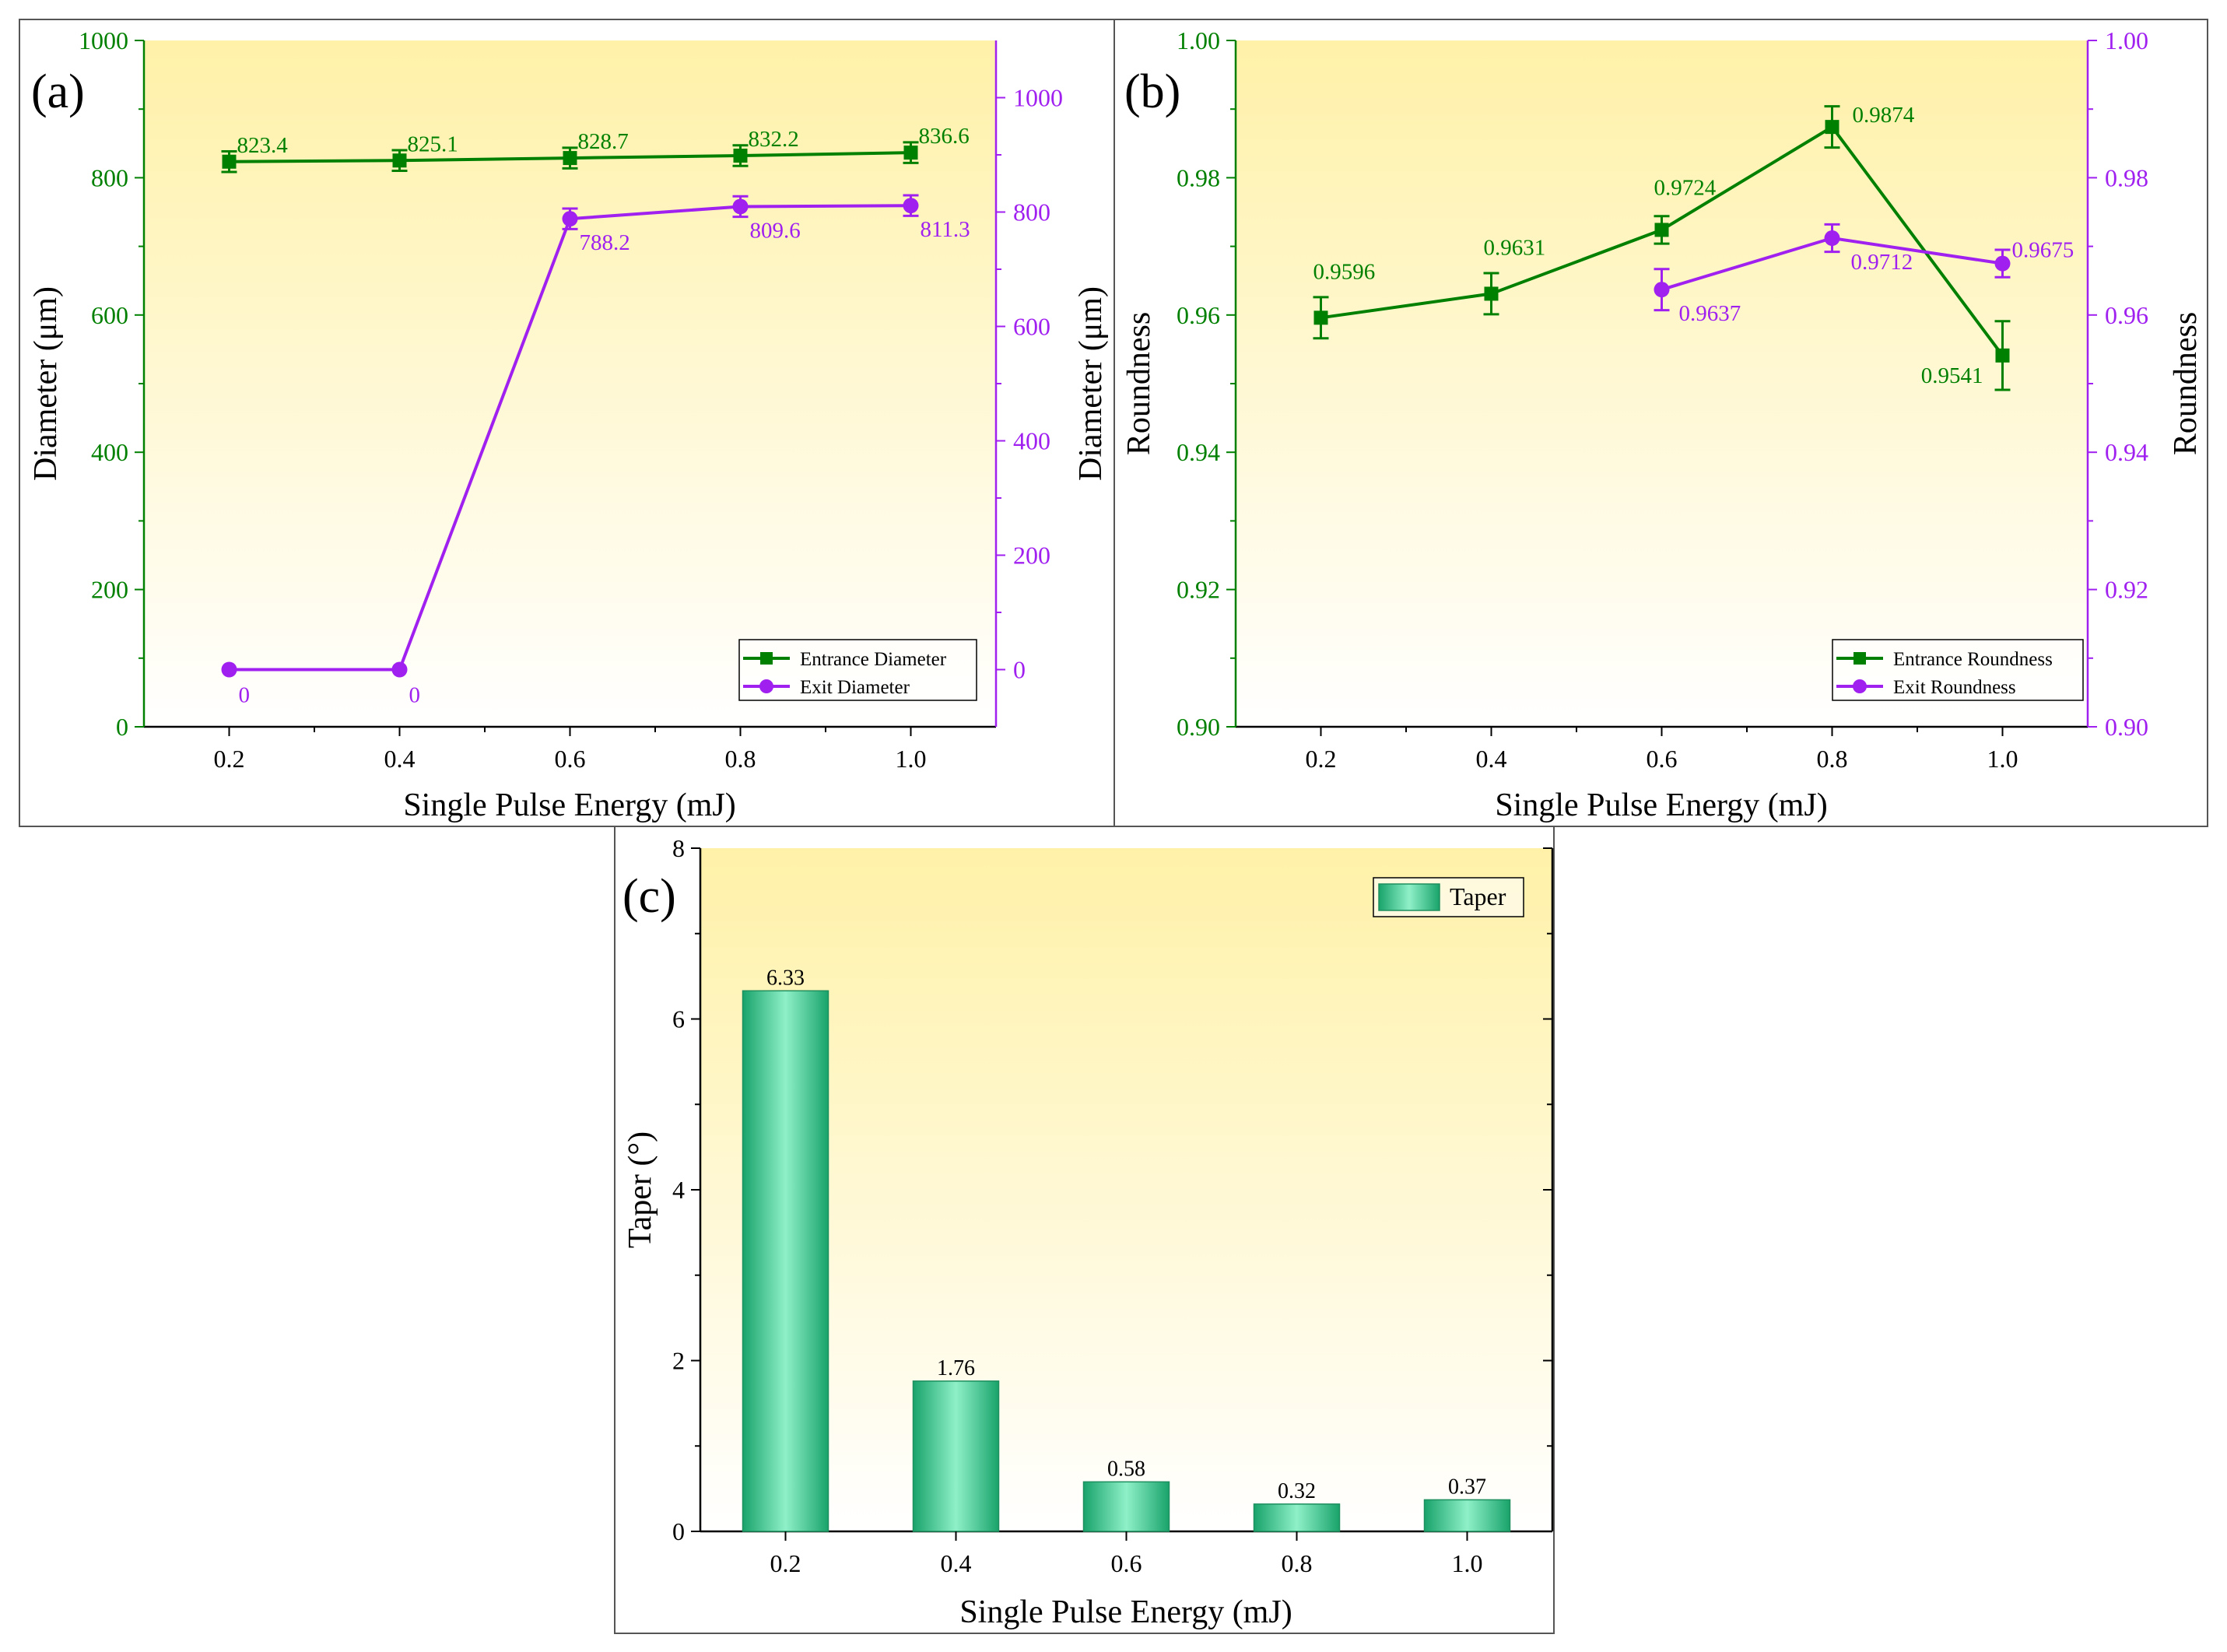 The image size is (2227, 1652). I want to click on panel-b-right-y-tick-label: 0.94, so click(2126, 452).